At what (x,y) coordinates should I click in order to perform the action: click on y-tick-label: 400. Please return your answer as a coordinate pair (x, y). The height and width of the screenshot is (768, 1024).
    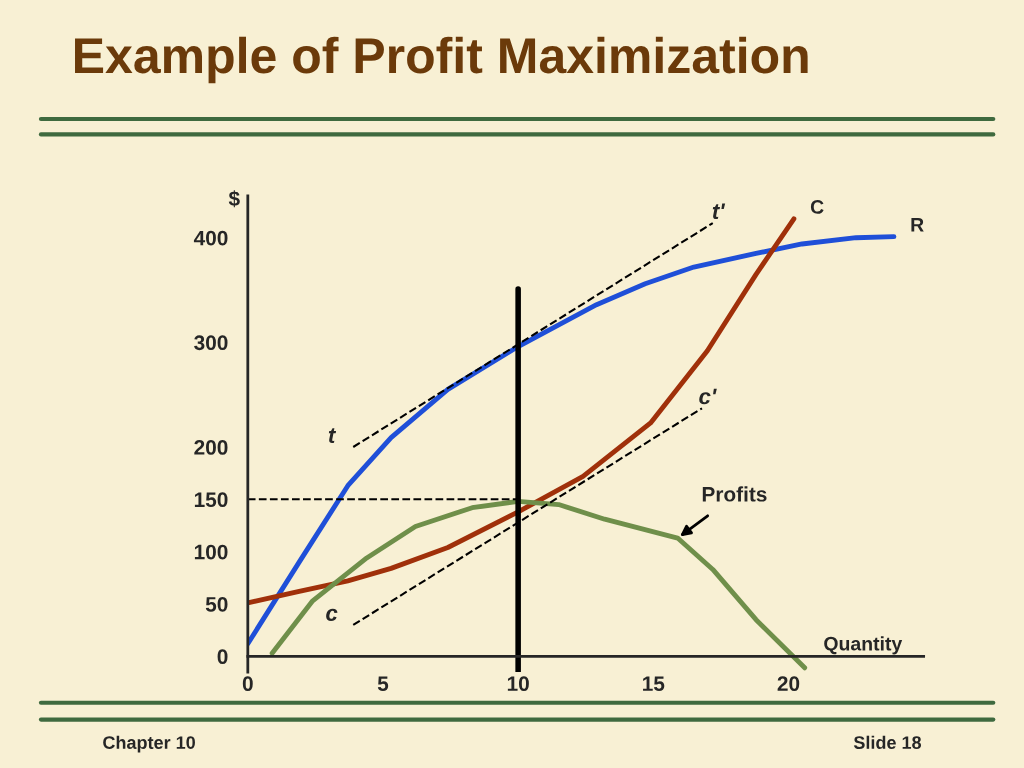
    Looking at the image, I should click on (210, 238).